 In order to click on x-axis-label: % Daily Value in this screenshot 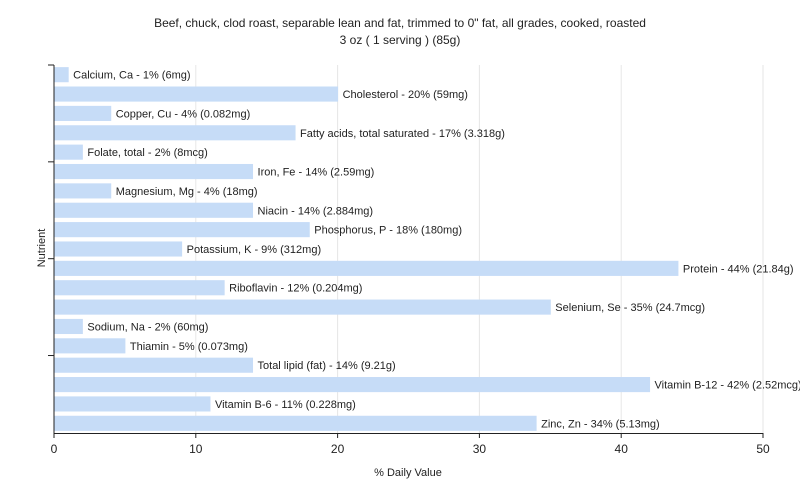, I will do `click(408, 473)`.